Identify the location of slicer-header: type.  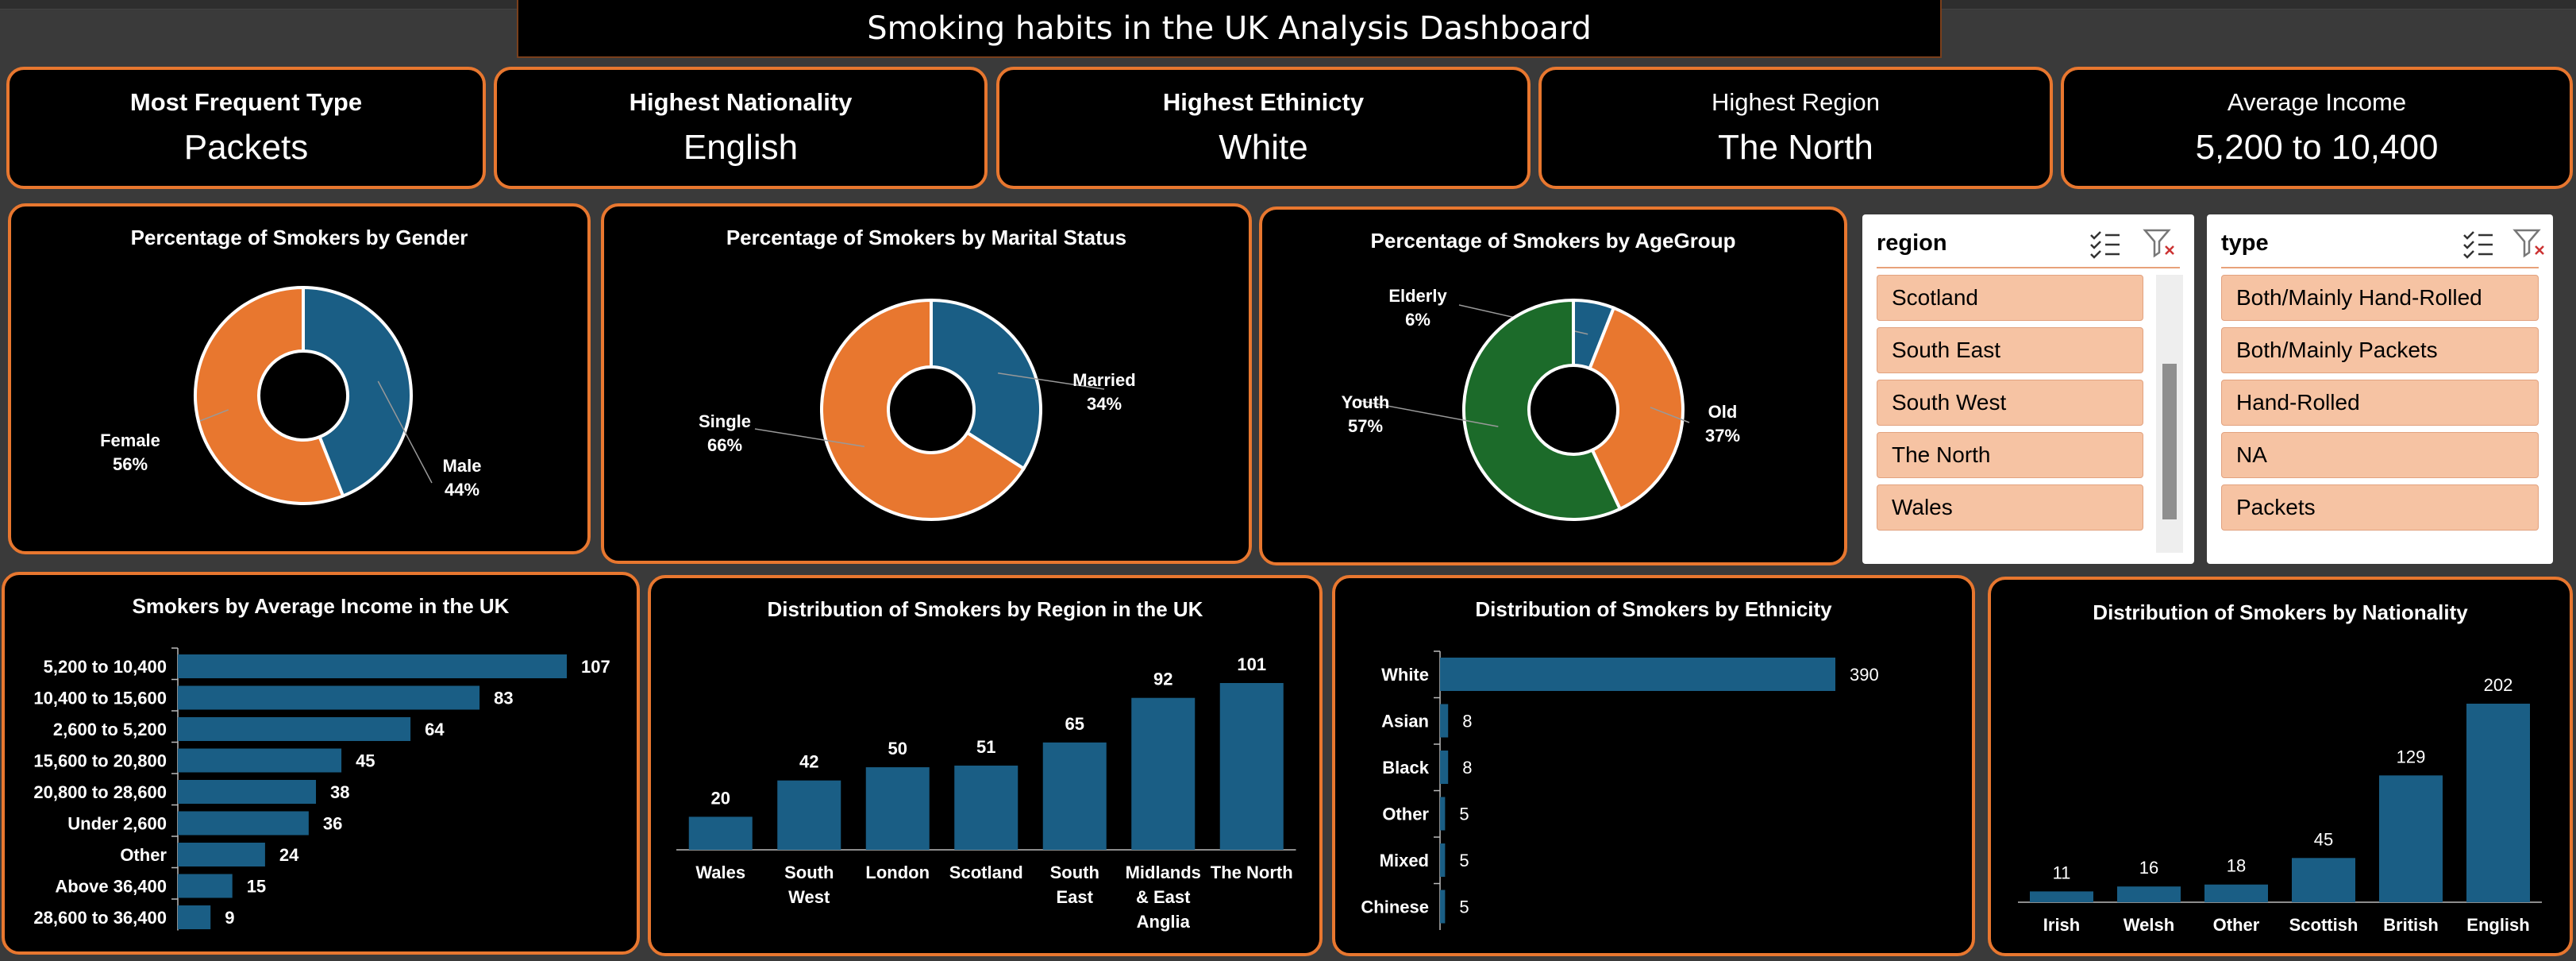
(2245, 243).